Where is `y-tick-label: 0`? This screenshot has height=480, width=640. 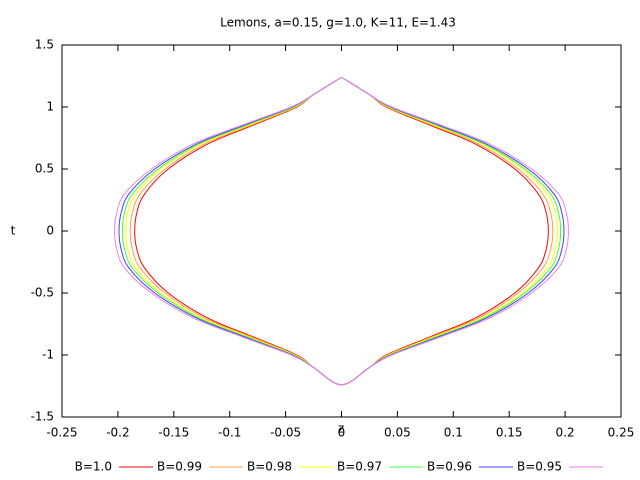
y-tick-label: 0 is located at coordinates (50, 231).